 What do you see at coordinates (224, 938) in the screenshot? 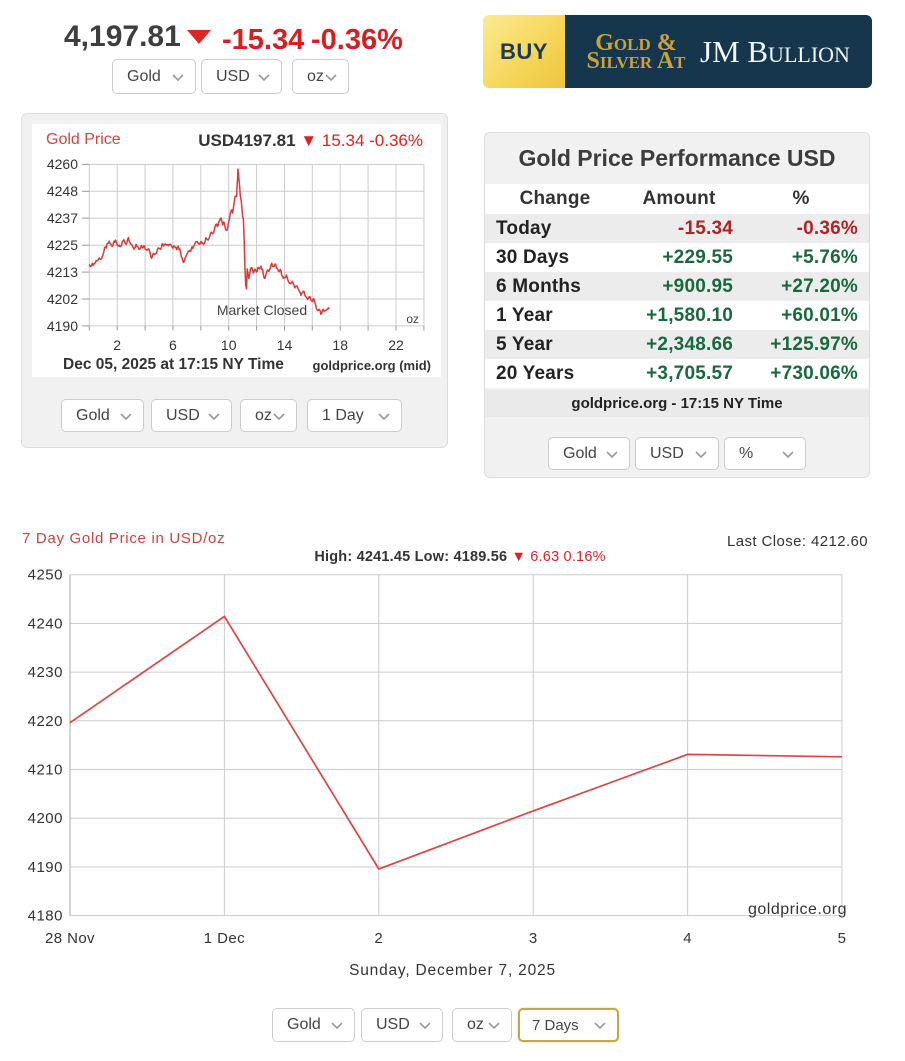
I see `svg-text: 1 Dec` at bounding box center [224, 938].